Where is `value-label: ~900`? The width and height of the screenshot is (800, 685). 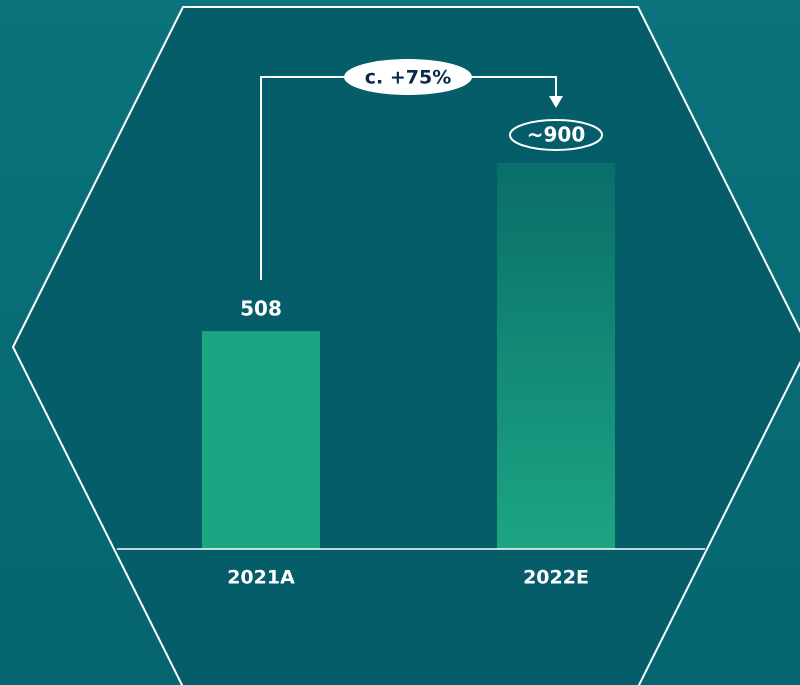 value-label: ~900 is located at coordinates (556, 135).